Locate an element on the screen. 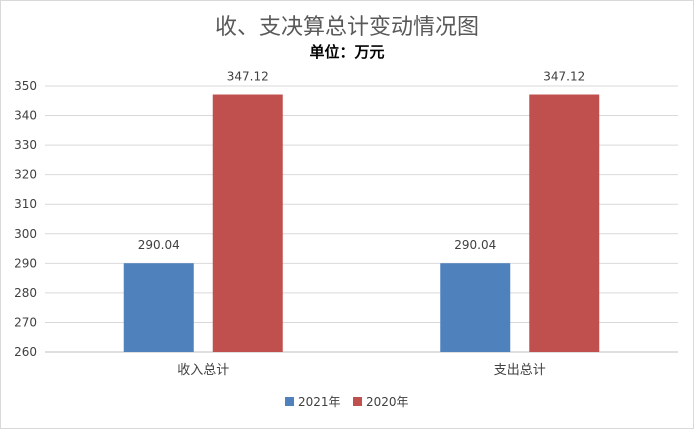 This screenshot has width=694, height=429. y-tick-label: 330 is located at coordinates (25, 145).